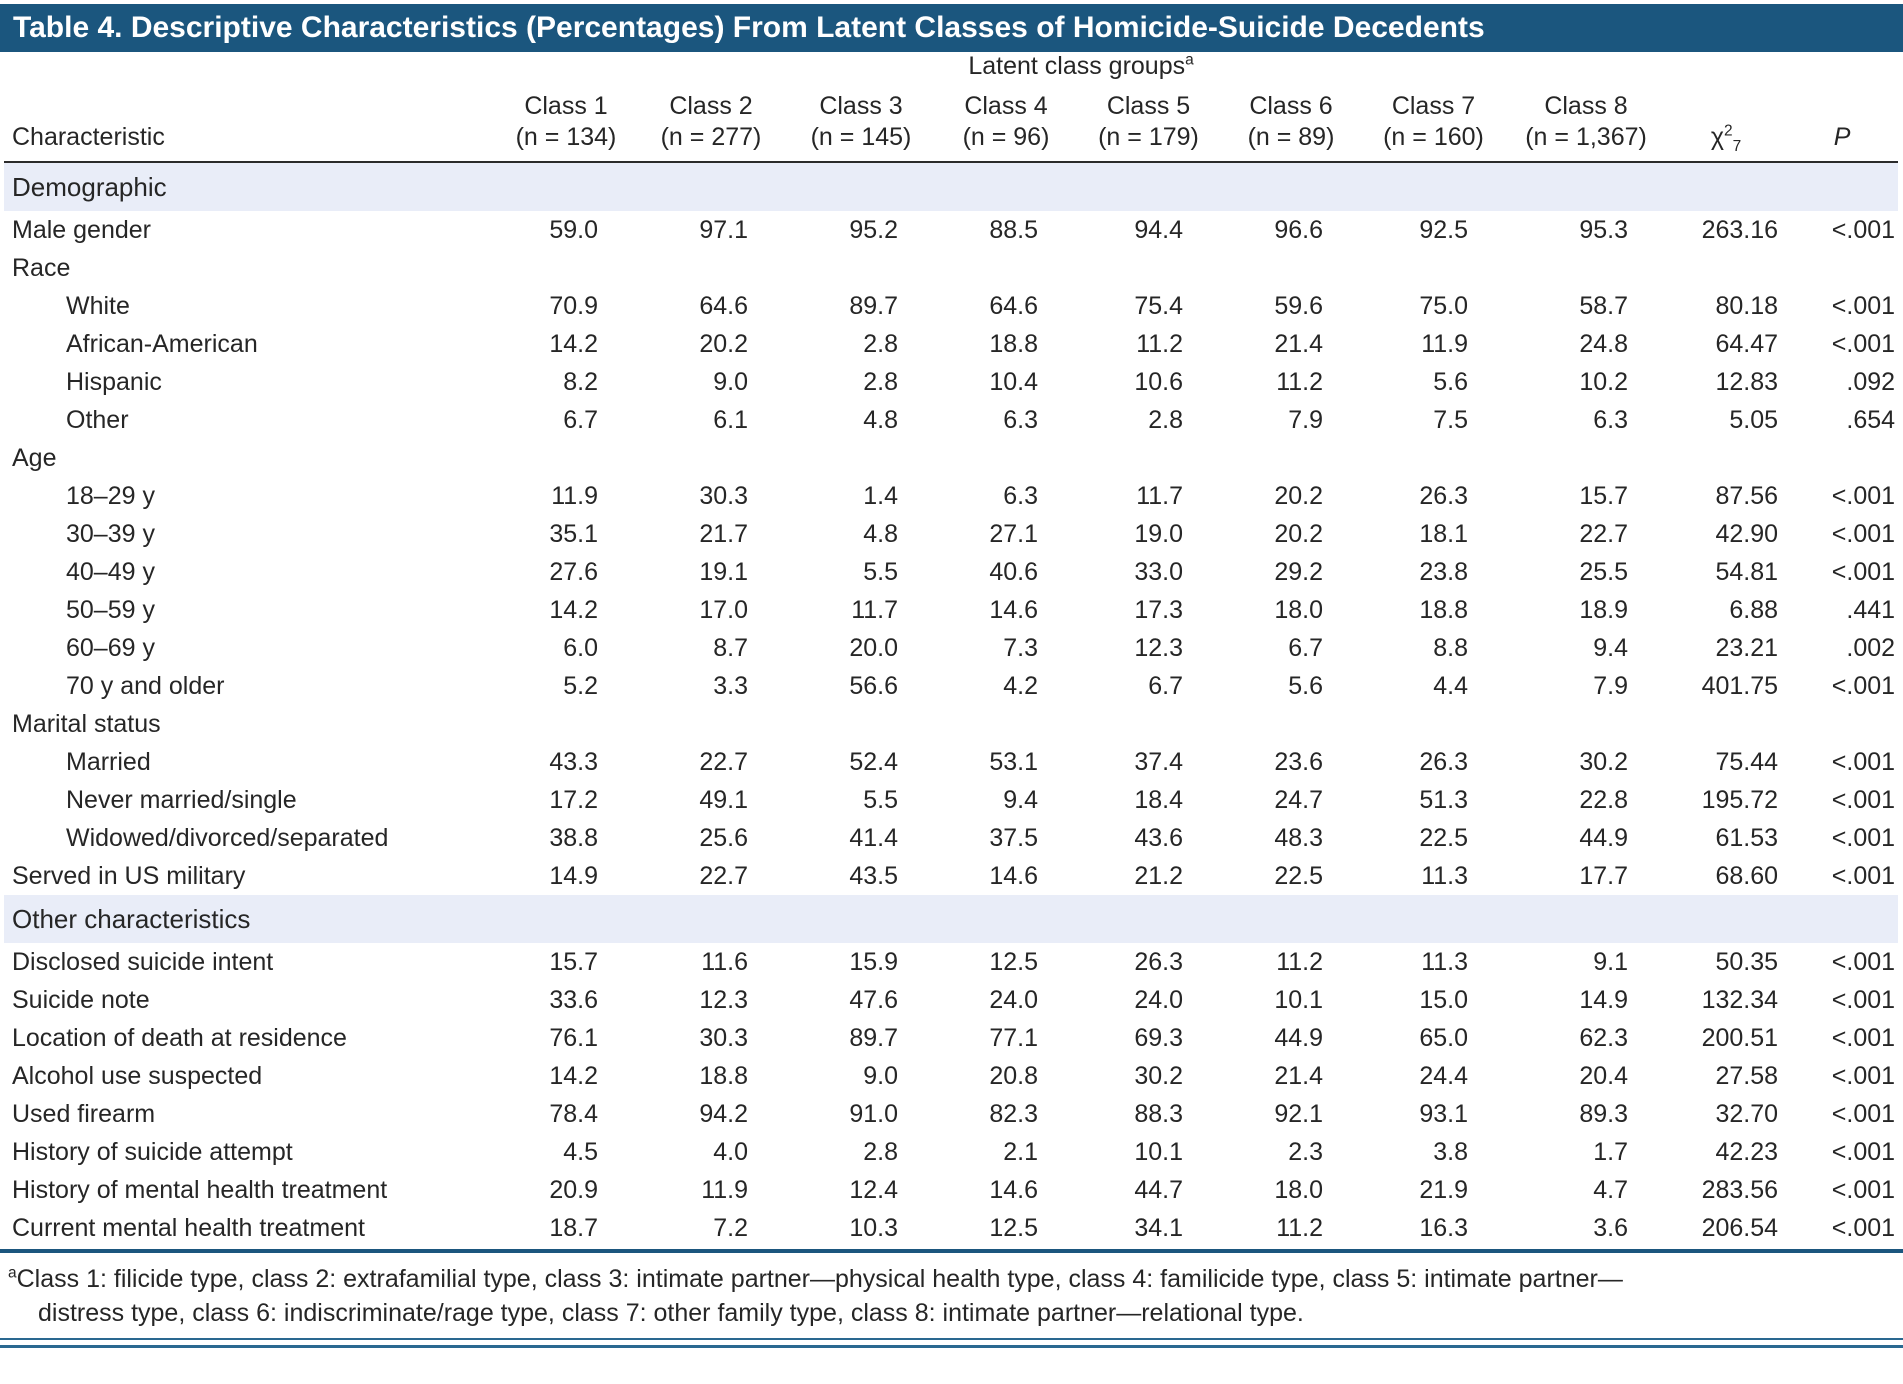 The width and height of the screenshot is (1903, 1384). What do you see at coordinates (1611, 962) in the screenshot?
I see `class-8-value: 9.1` at bounding box center [1611, 962].